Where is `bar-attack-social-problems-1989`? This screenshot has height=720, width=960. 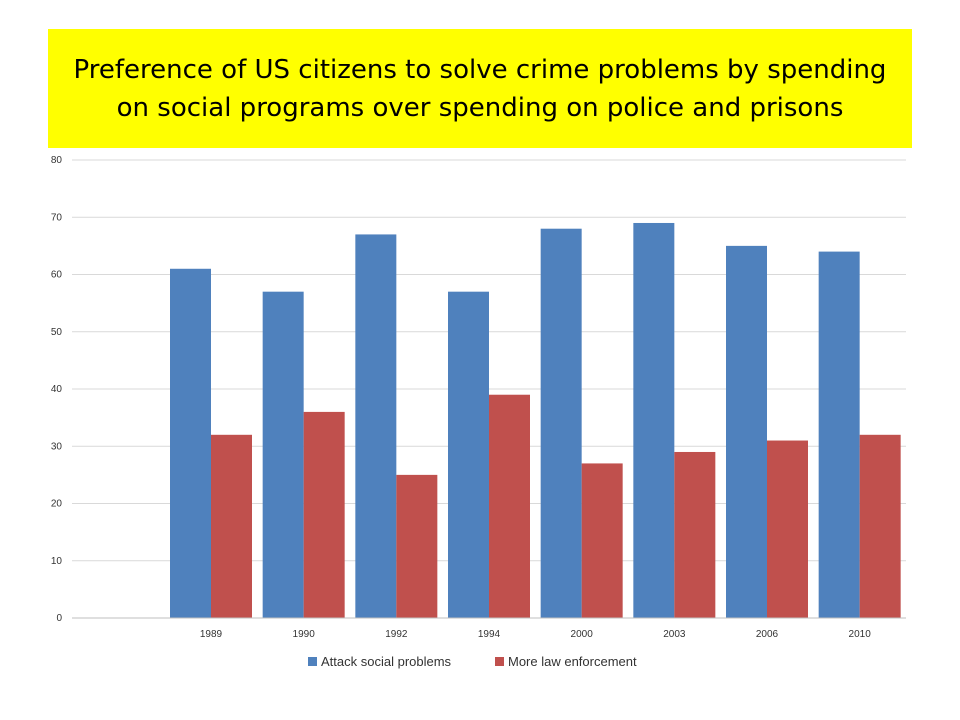
bar-attack-social-problems-1989 is located at coordinates (190, 443).